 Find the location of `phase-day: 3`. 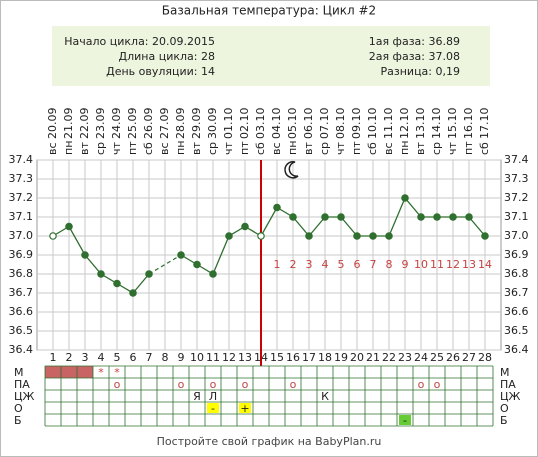

phase-day: 3 is located at coordinates (309, 264).